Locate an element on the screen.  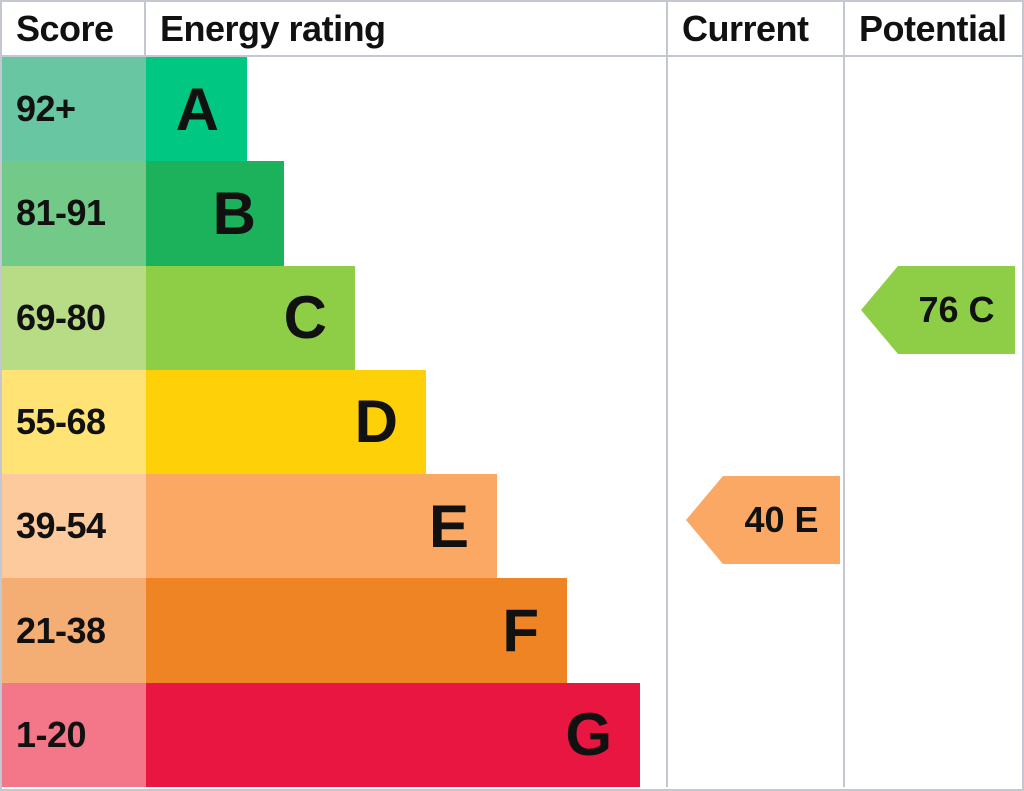
header-current: Current is located at coordinates (756, 28).